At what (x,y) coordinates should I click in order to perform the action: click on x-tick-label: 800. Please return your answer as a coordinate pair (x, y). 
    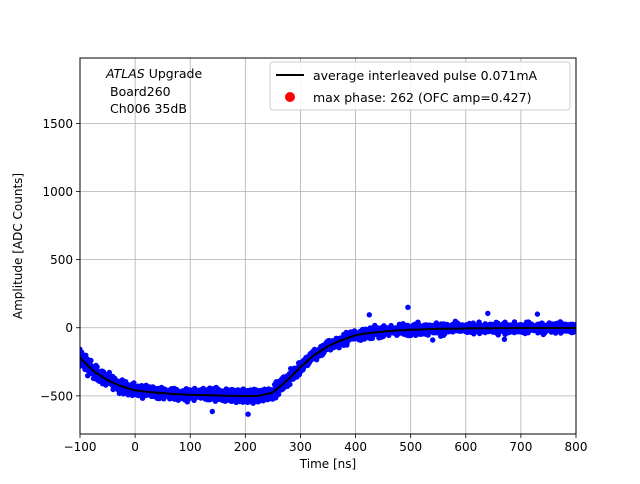
    Looking at the image, I should click on (576, 447).